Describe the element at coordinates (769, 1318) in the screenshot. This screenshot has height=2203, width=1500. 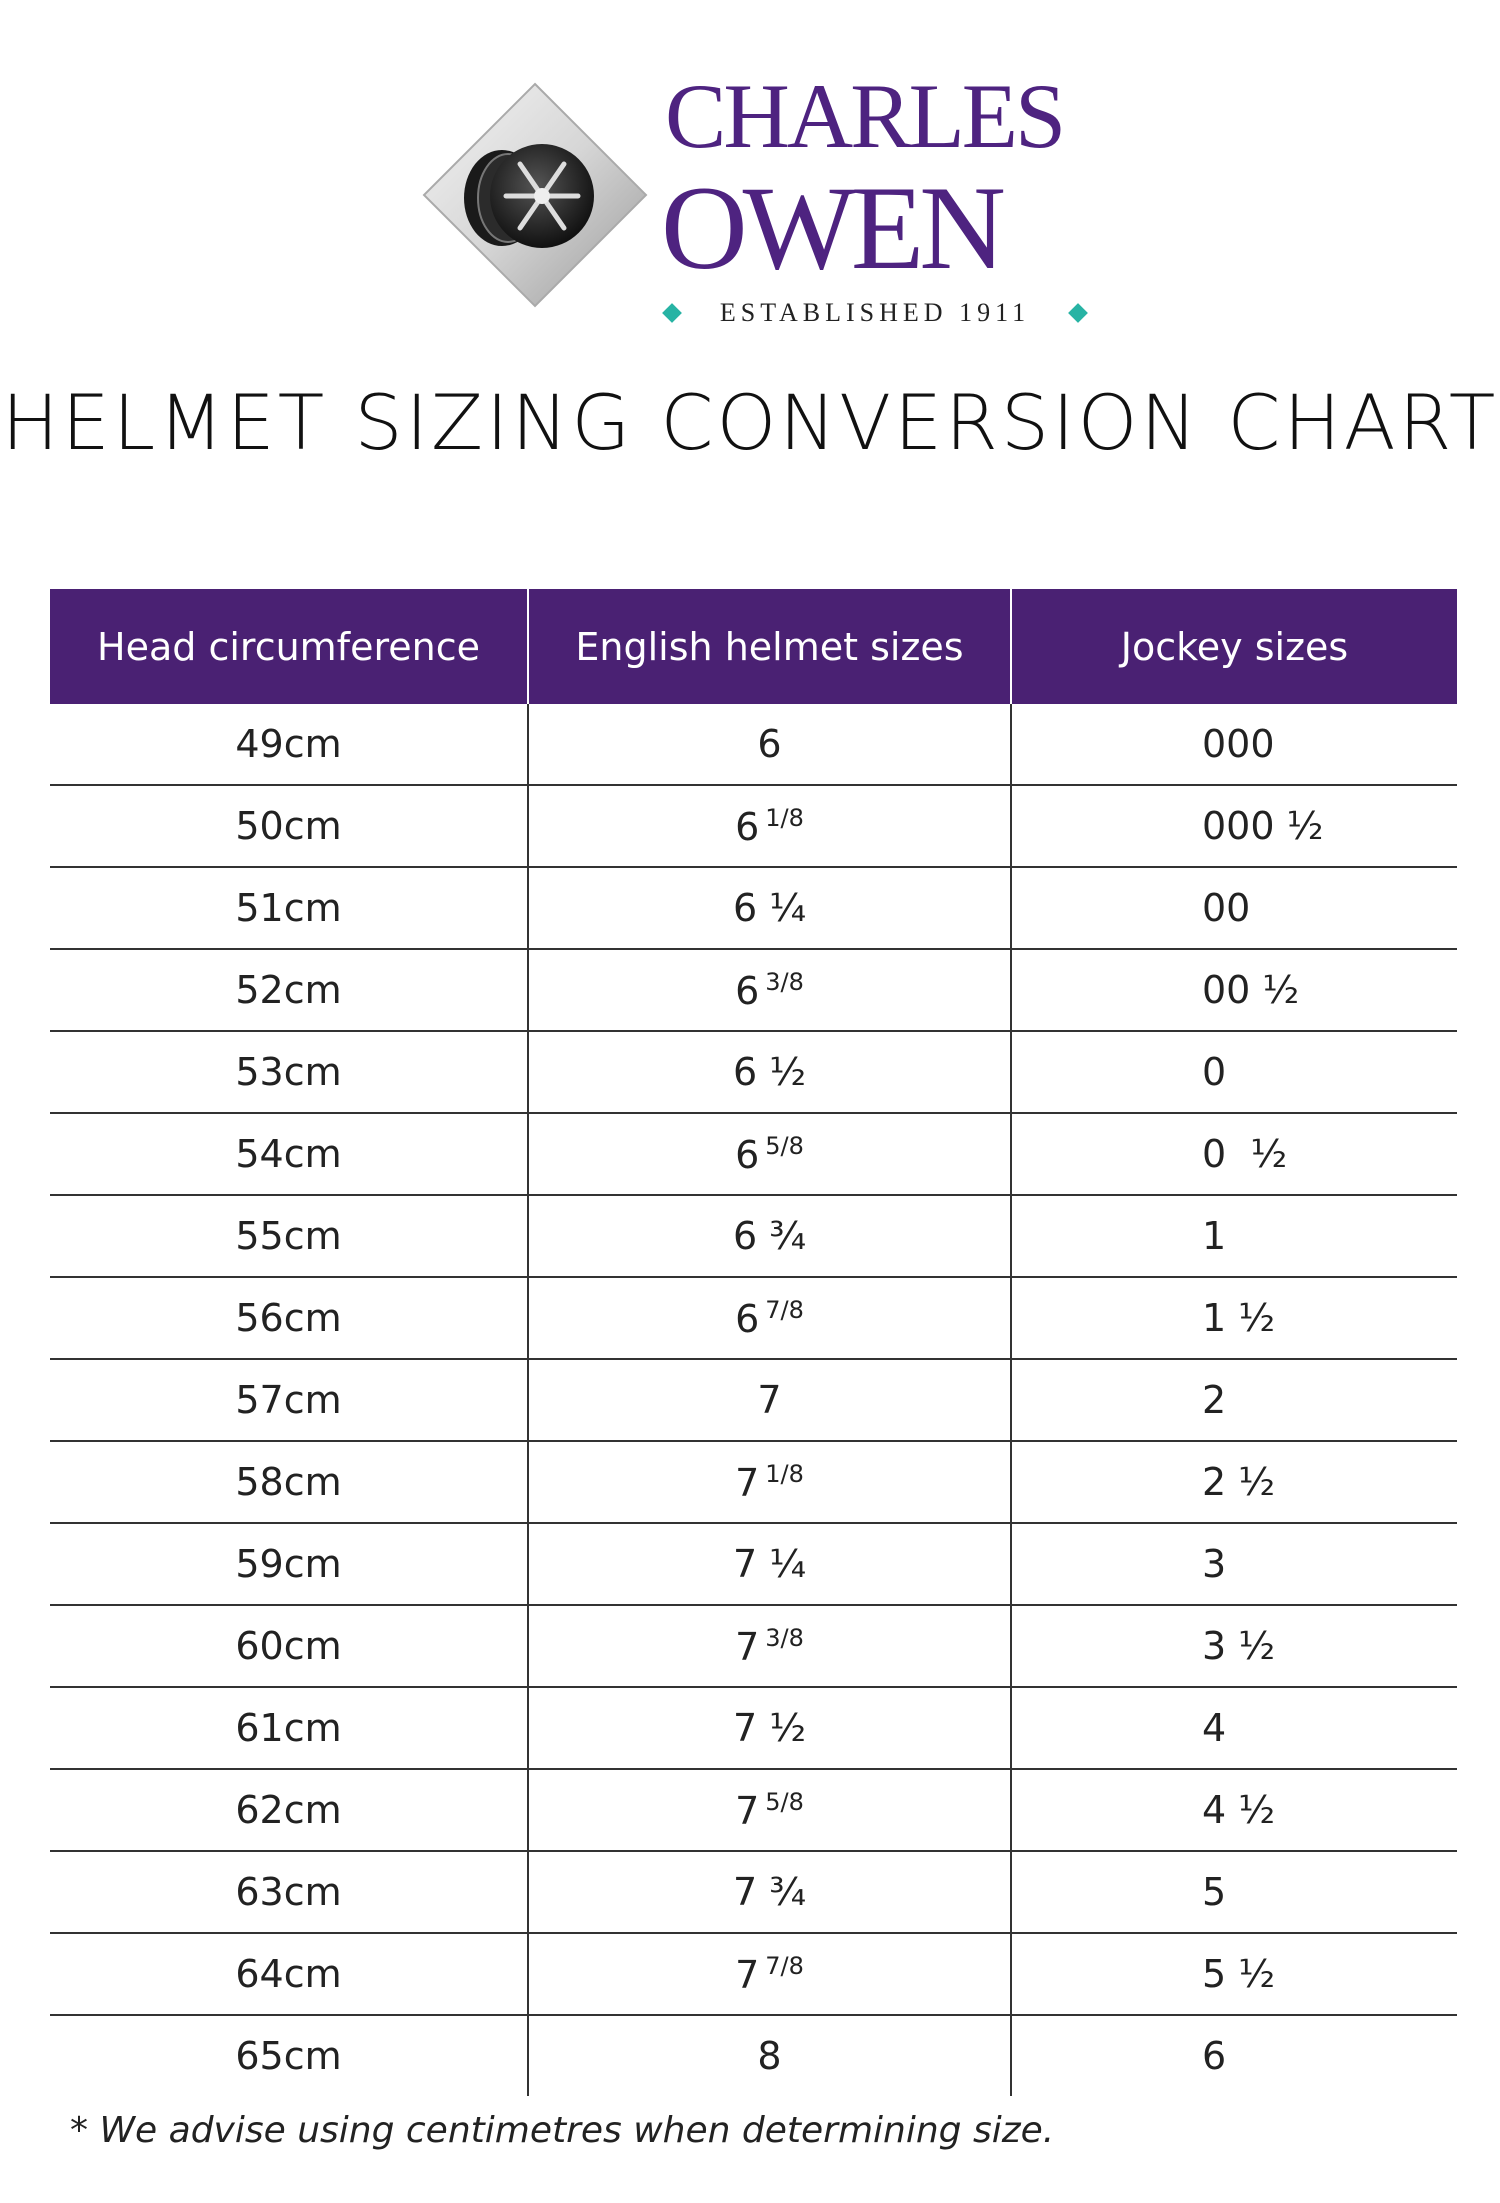
I see `english-size-cell: 6 7/8` at that location.